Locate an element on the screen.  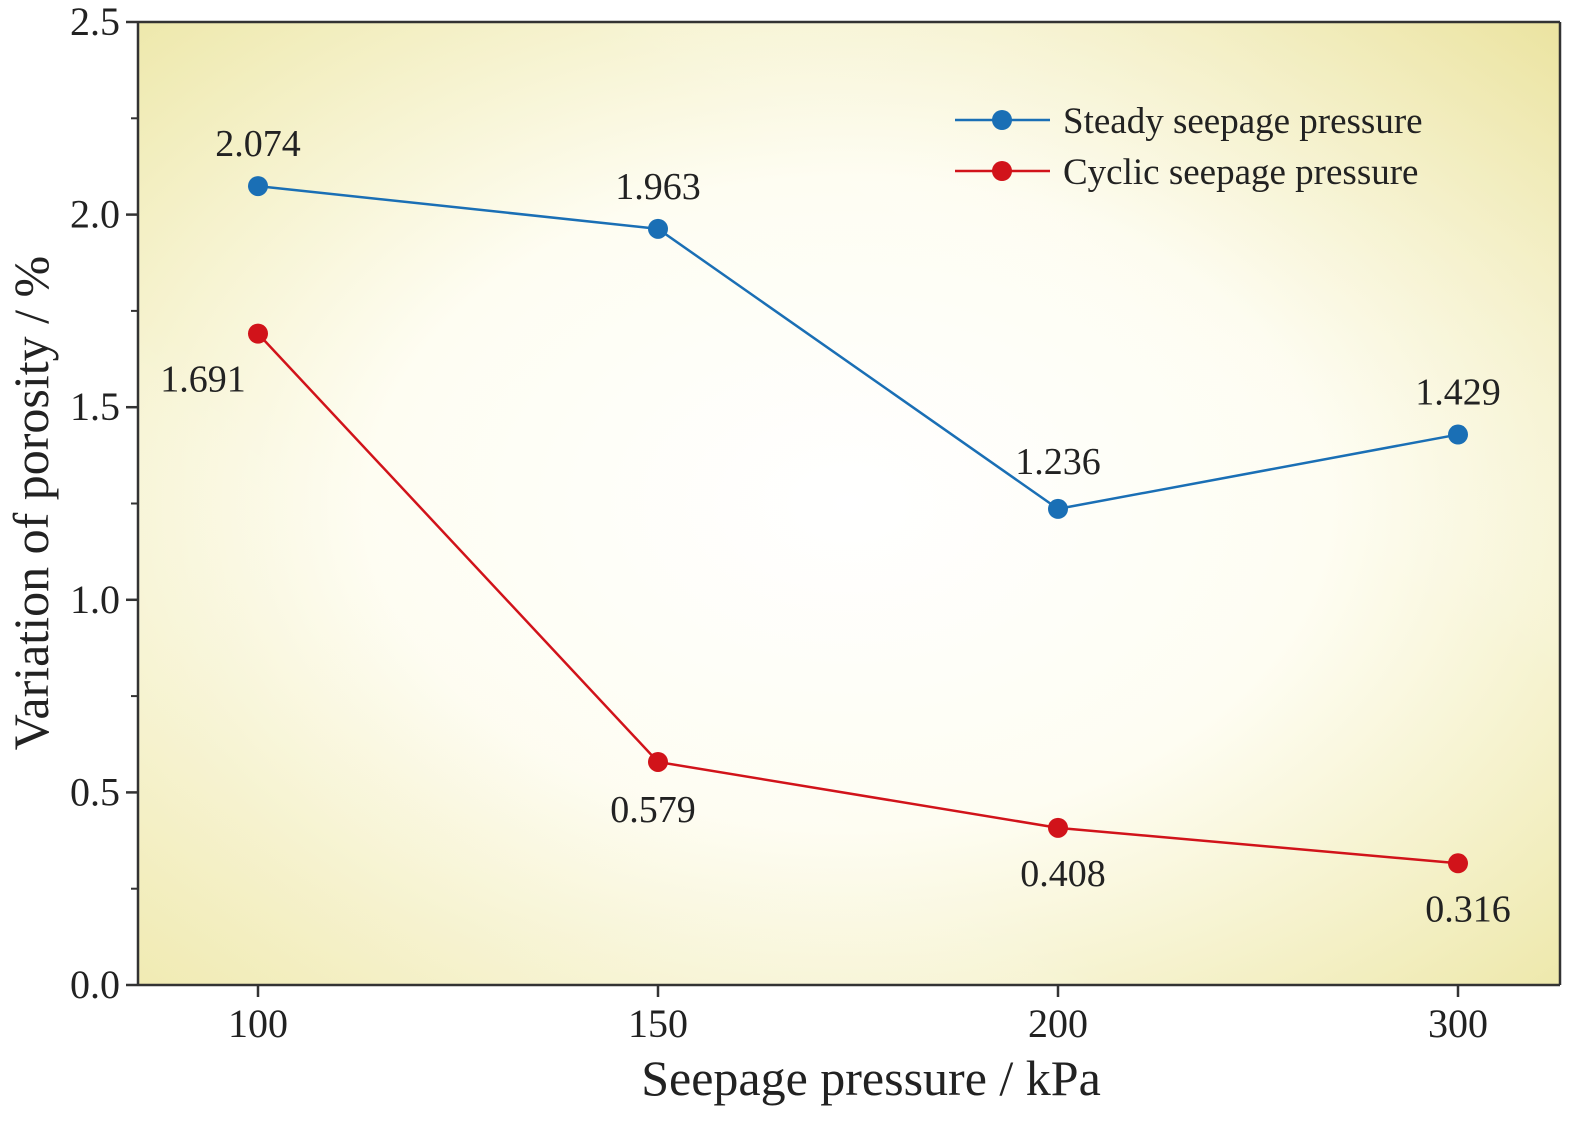
data-label-steady: 1.963 is located at coordinates (658, 187).